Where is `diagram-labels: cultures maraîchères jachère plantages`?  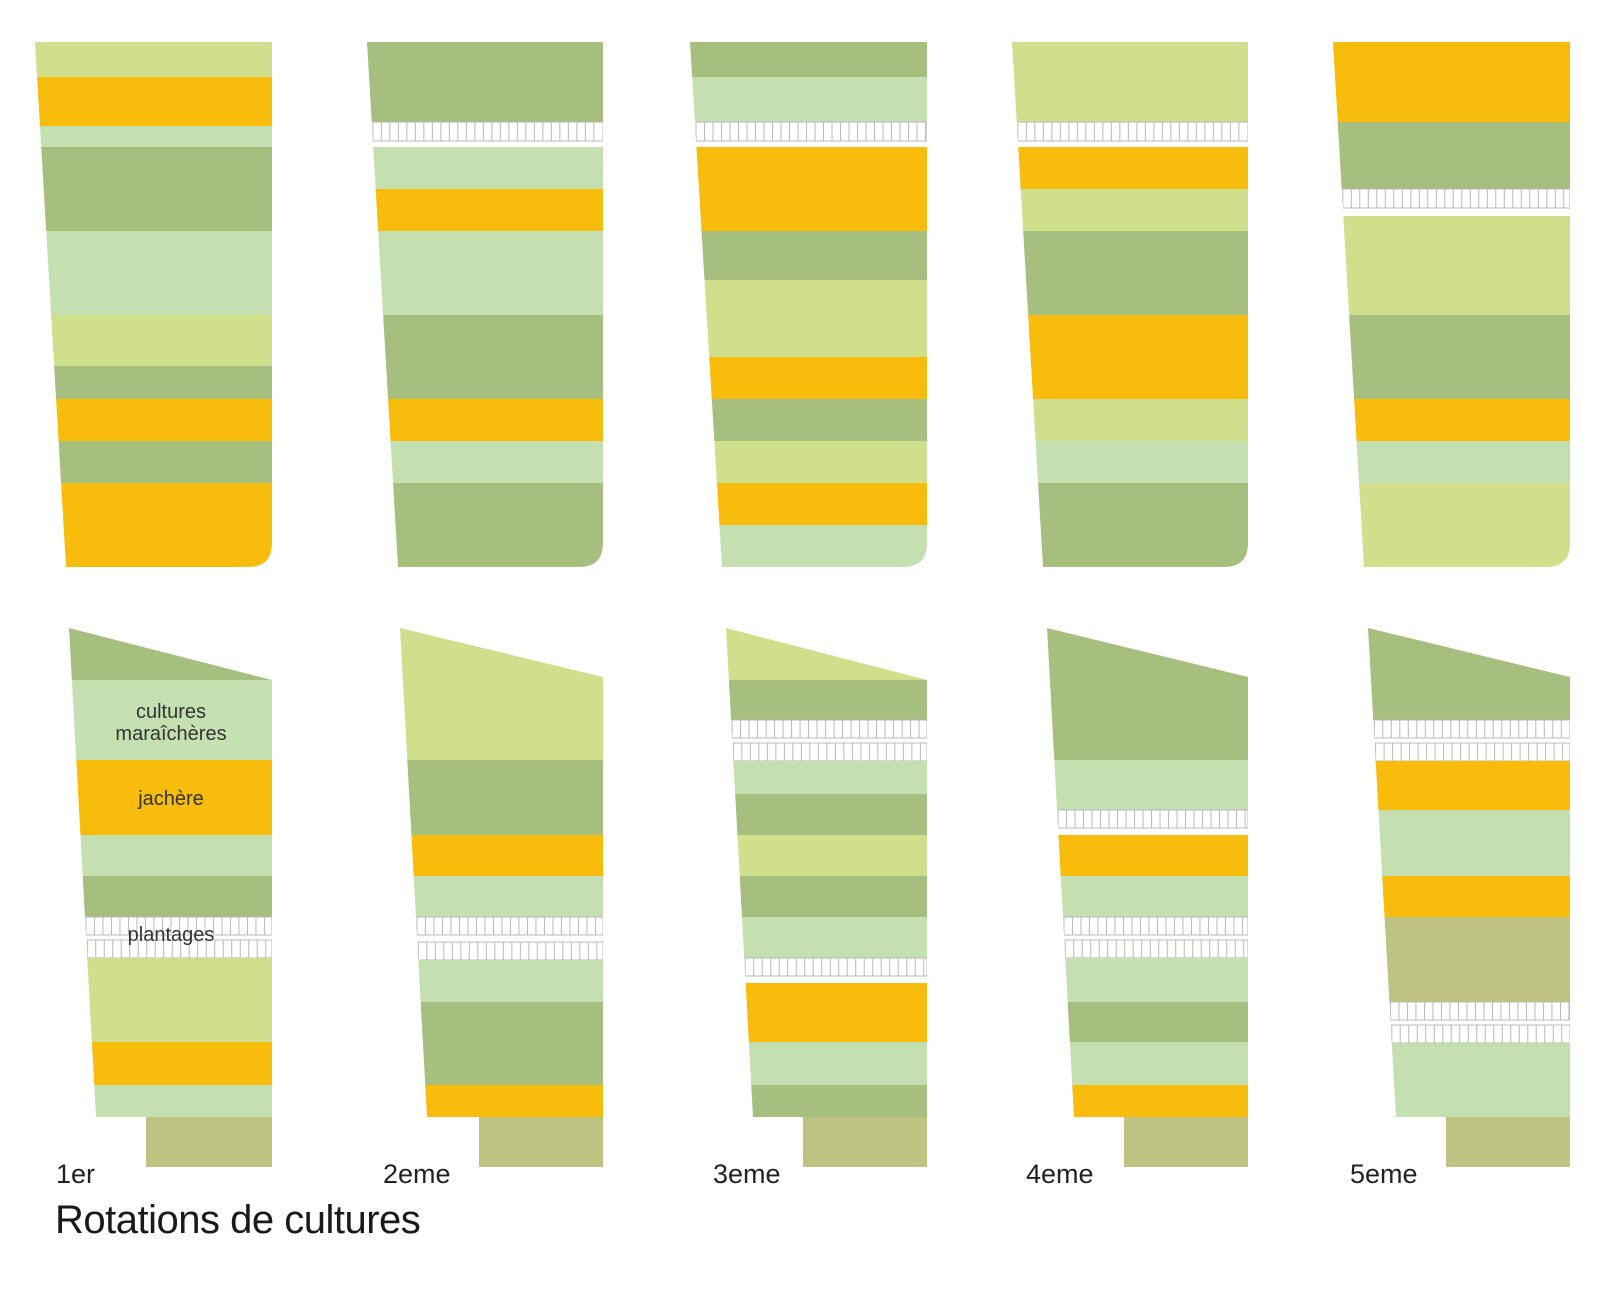
diagram-labels: cultures maraîchères jachère plantages is located at coordinates (170, 823).